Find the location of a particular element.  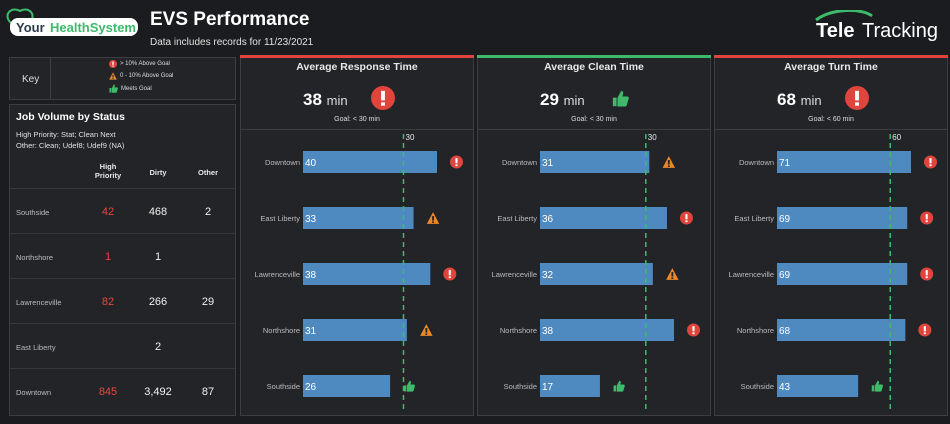

table-row: Lawrenceville 82 266 29 is located at coordinates (122, 300).